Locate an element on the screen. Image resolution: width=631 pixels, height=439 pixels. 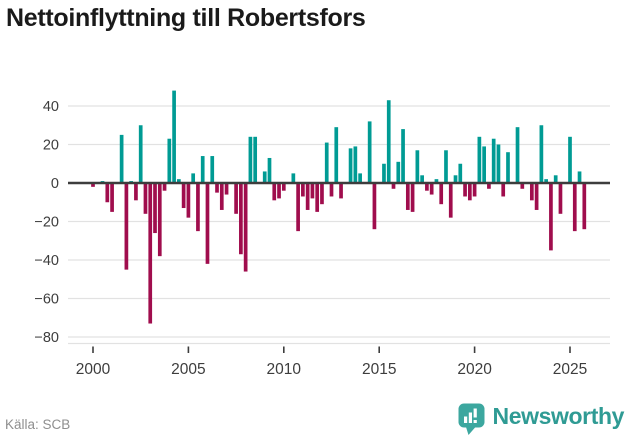
x-tick-label: 2025 is located at coordinates (570, 369).